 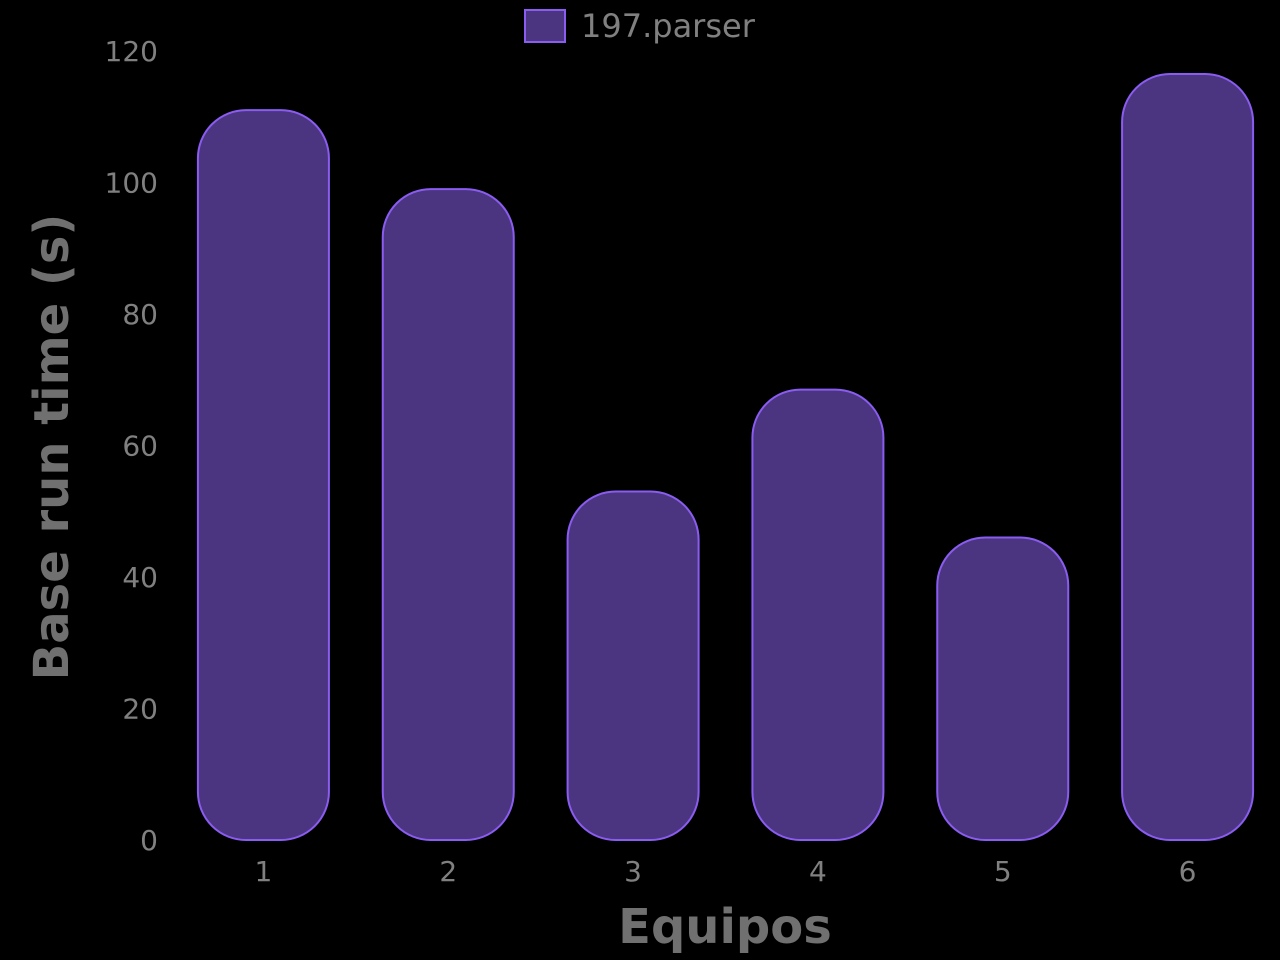 What do you see at coordinates (140, 577) in the screenshot?
I see `y-tick-label-40: 40` at bounding box center [140, 577].